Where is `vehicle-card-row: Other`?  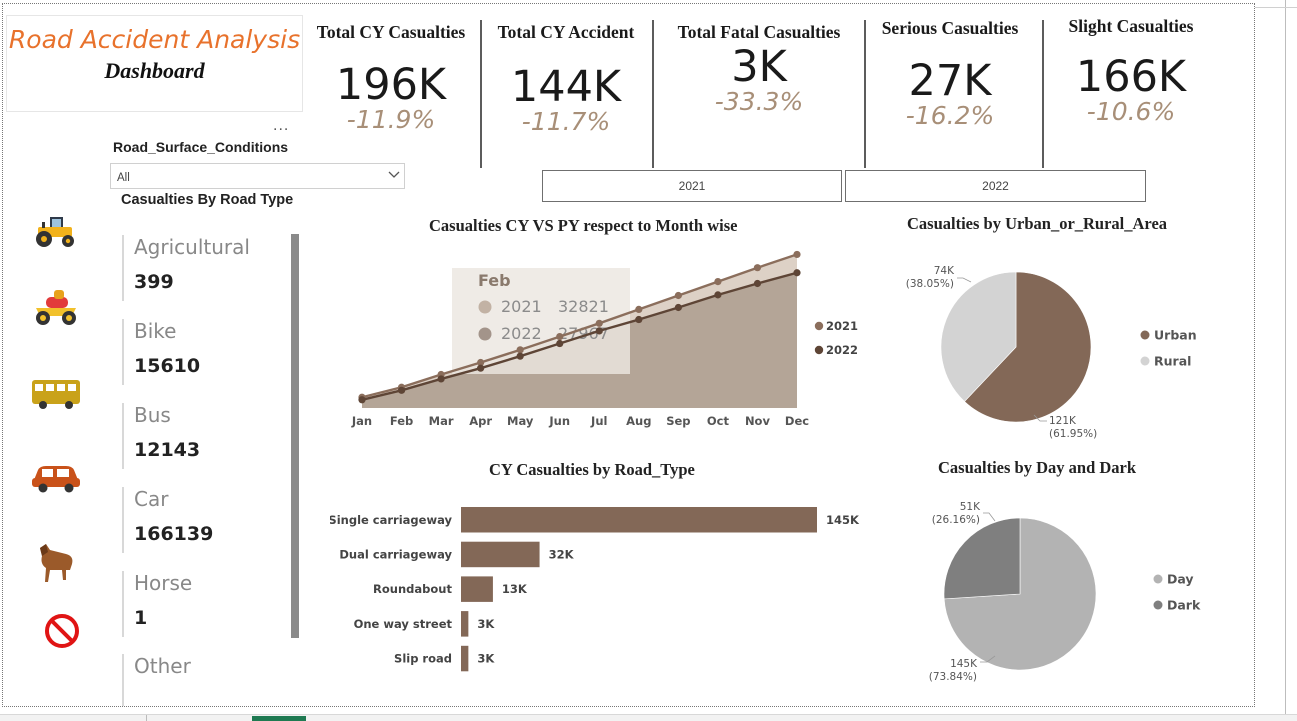
vehicle-card-row: Other is located at coordinates (202, 680).